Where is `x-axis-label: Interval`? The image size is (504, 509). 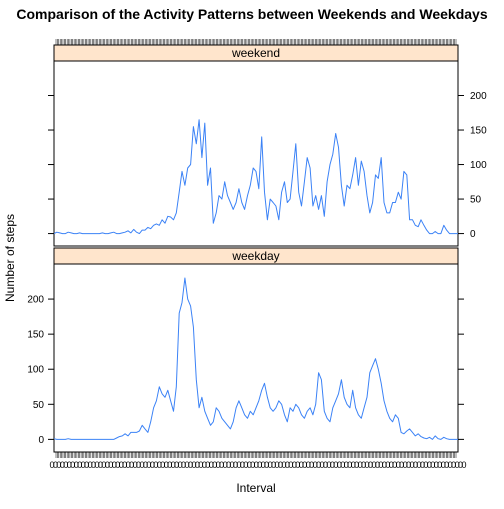 x-axis-label: Interval is located at coordinates (255, 488).